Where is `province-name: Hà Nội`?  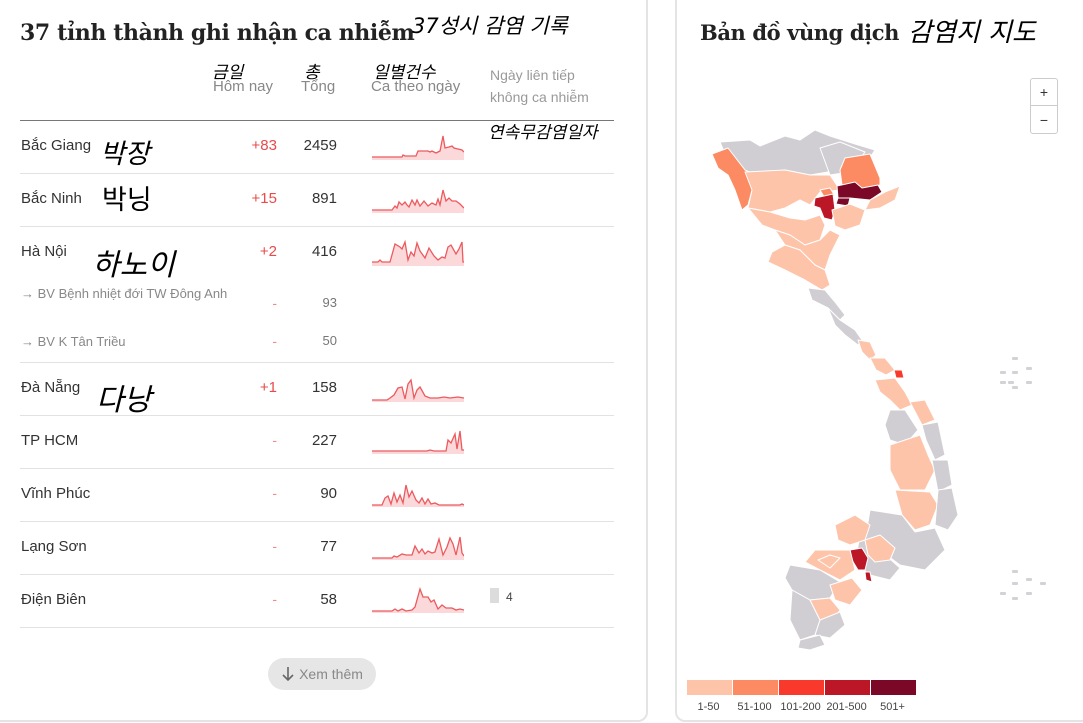 province-name: Hà Nội is located at coordinates (44, 251).